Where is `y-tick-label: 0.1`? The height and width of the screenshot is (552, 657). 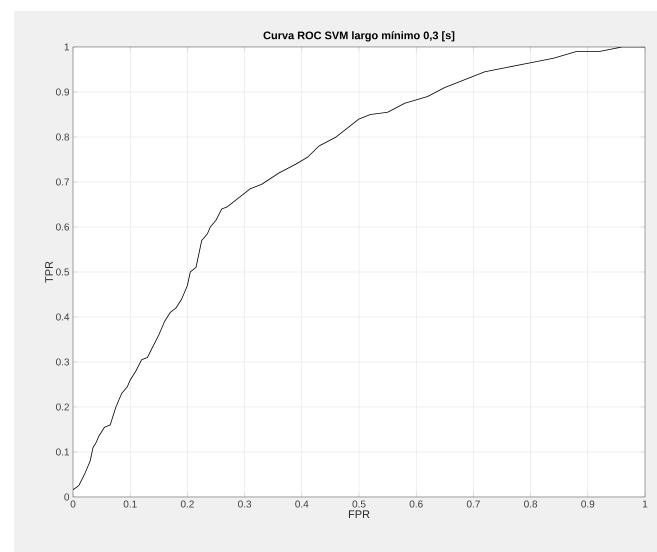
y-tick-label: 0.1 is located at coordinates (63, 452).